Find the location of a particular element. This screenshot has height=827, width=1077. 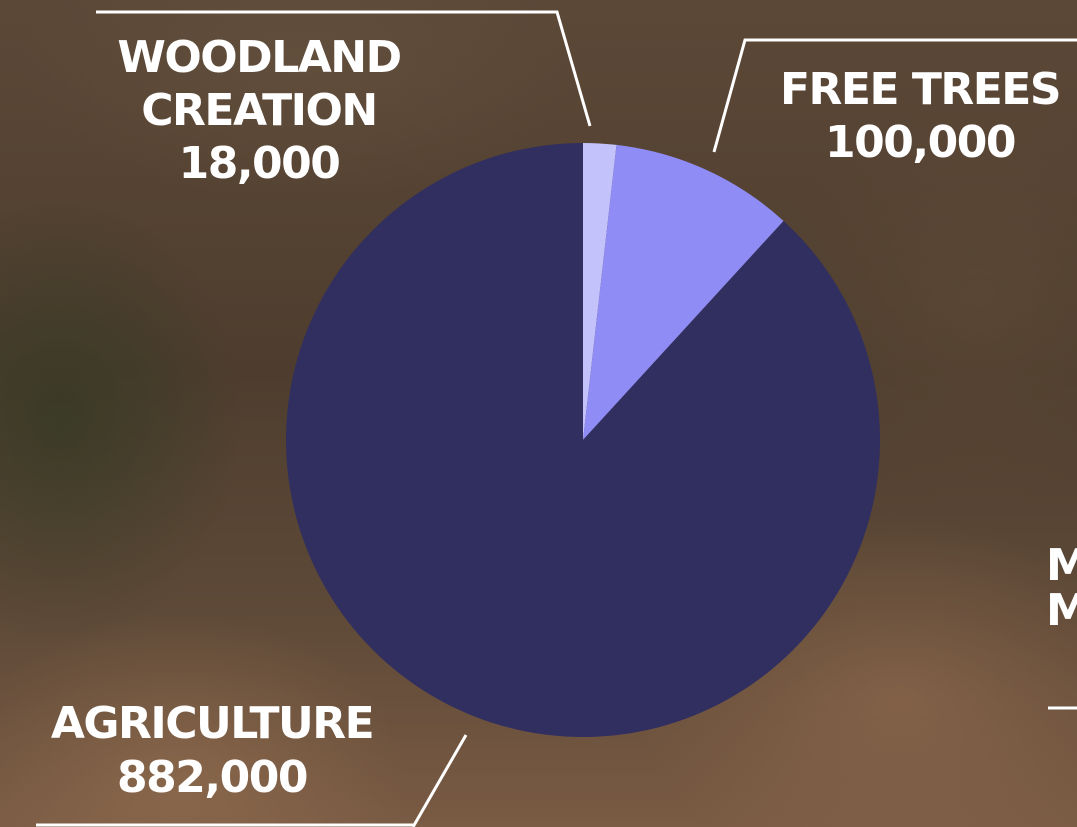

woodland-creation-label-line1: WOODLAND is located at coordinates (258, 57).